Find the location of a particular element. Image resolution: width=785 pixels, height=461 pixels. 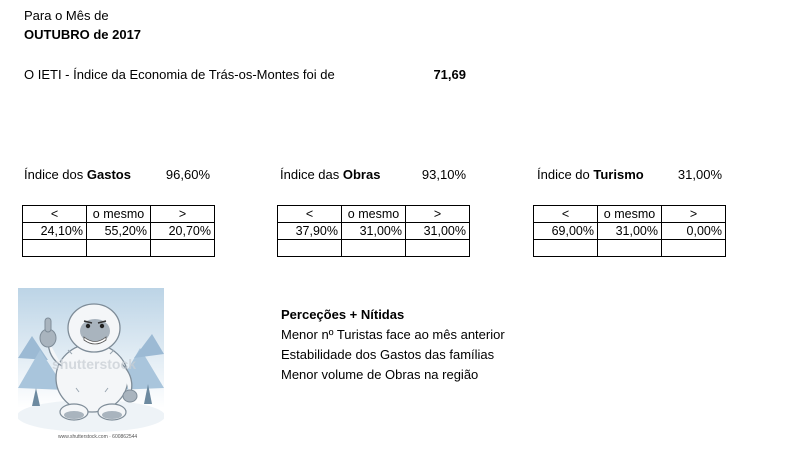

table-values-row: 24,10% 55,20% 20,70% is located at coordinates (118, 231).